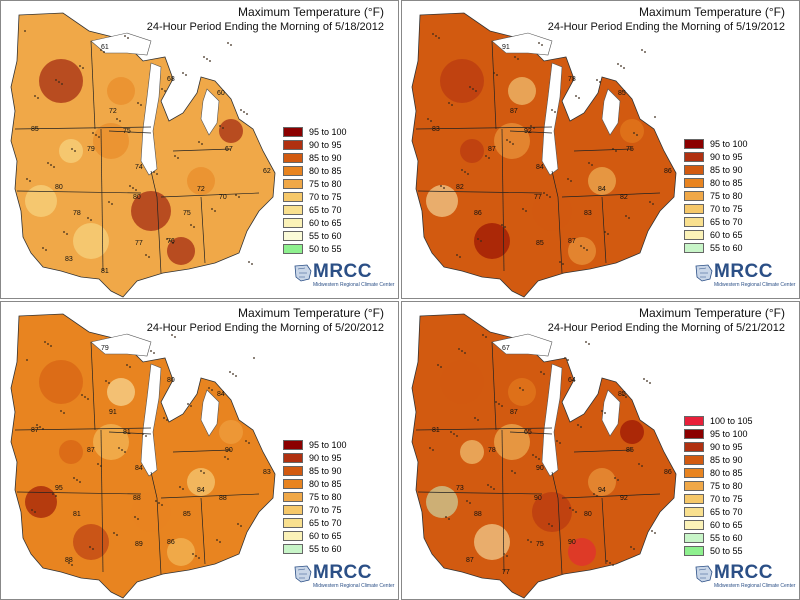  Describe the element at coordinates (726, 512) in the screenshot. I see `legend-label: 65 to 70` at that location.